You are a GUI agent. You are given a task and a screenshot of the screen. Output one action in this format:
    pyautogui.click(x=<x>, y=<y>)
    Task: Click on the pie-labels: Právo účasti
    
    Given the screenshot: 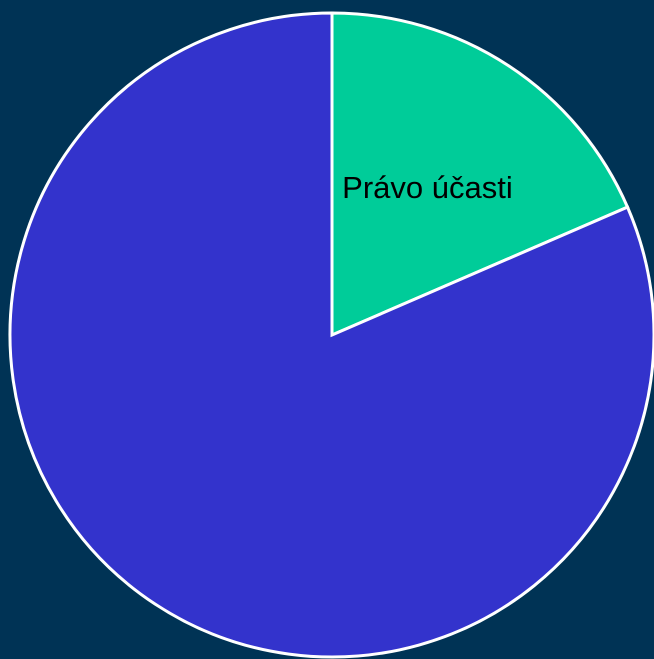 What is the action you would take?
    pyautogui.click(x=427, y=187)
    